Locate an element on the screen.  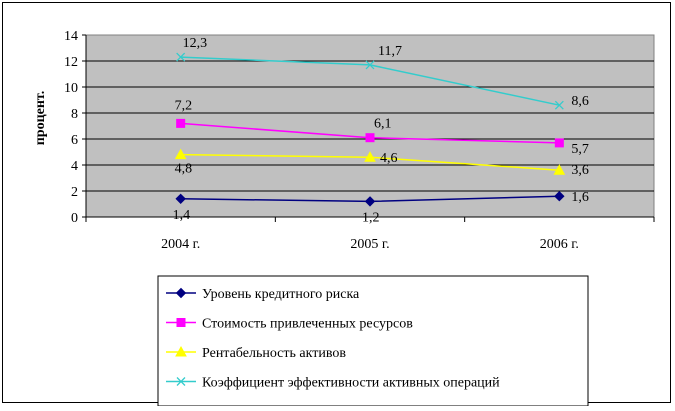
legend-label: Уровень кредитного риска is located at coordinates (281, 294).